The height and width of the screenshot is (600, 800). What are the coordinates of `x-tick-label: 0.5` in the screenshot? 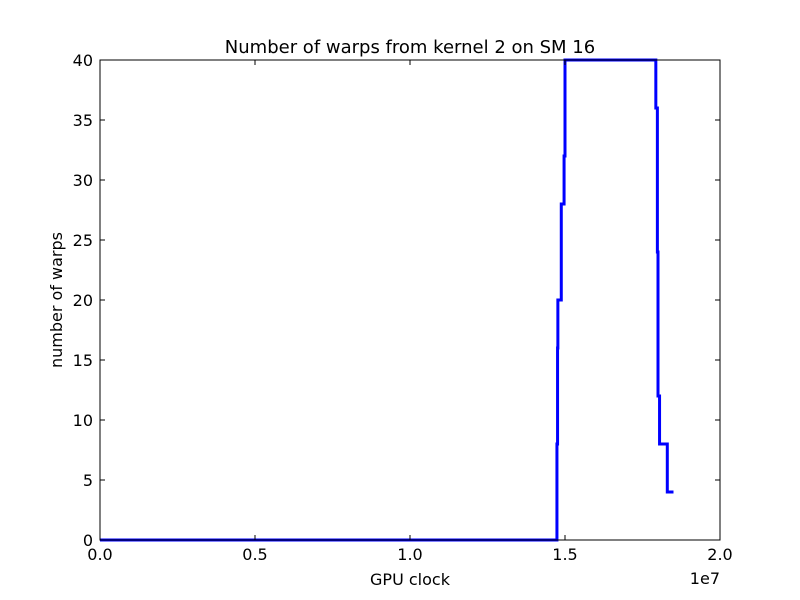 It's located at (254, 554).